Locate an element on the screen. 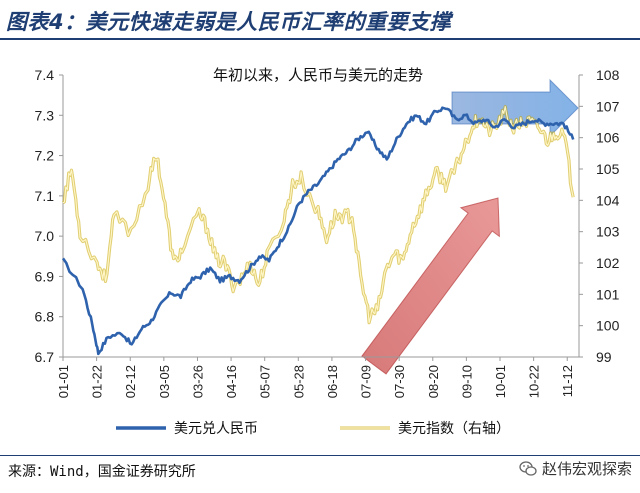  source-note: 来源：Wind，国金证券研究所 is located at coordinates (102, 472).